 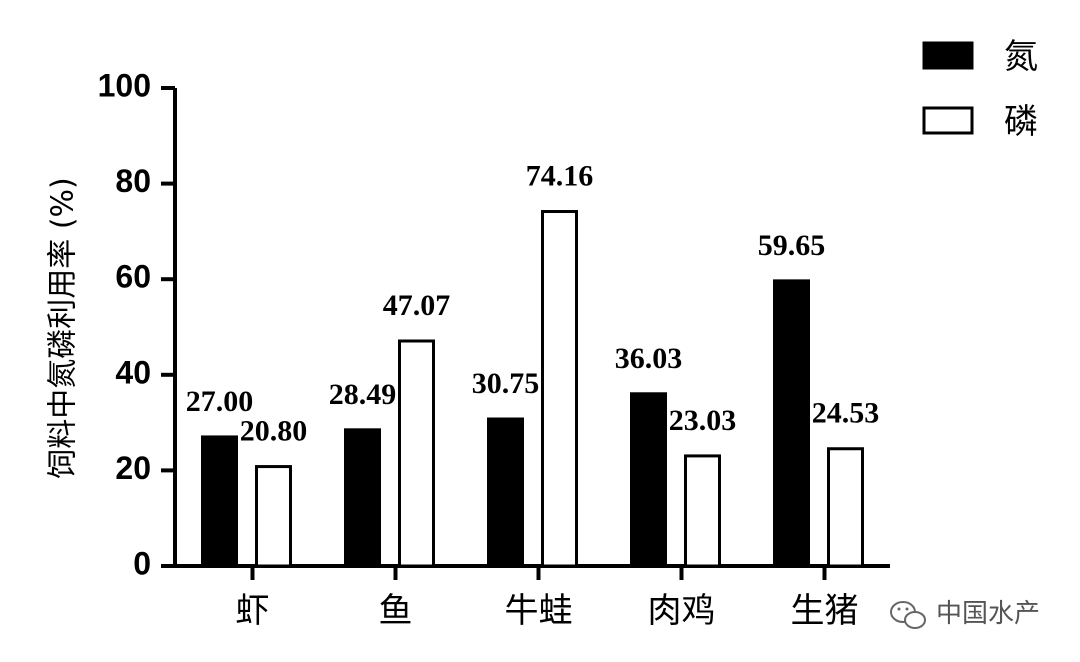 I want to click on legend-label-phosphorus: 磷, so click(x=1021, y=122).